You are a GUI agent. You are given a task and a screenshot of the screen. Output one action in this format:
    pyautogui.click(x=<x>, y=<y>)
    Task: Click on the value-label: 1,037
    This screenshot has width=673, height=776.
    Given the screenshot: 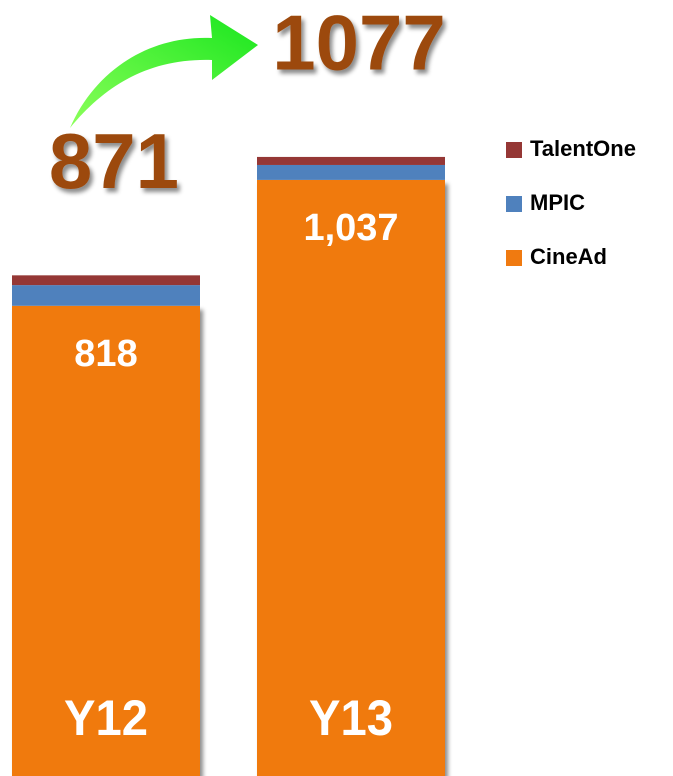 What is the action you would take?
    pyautogui.click(x=350, y=228)
    